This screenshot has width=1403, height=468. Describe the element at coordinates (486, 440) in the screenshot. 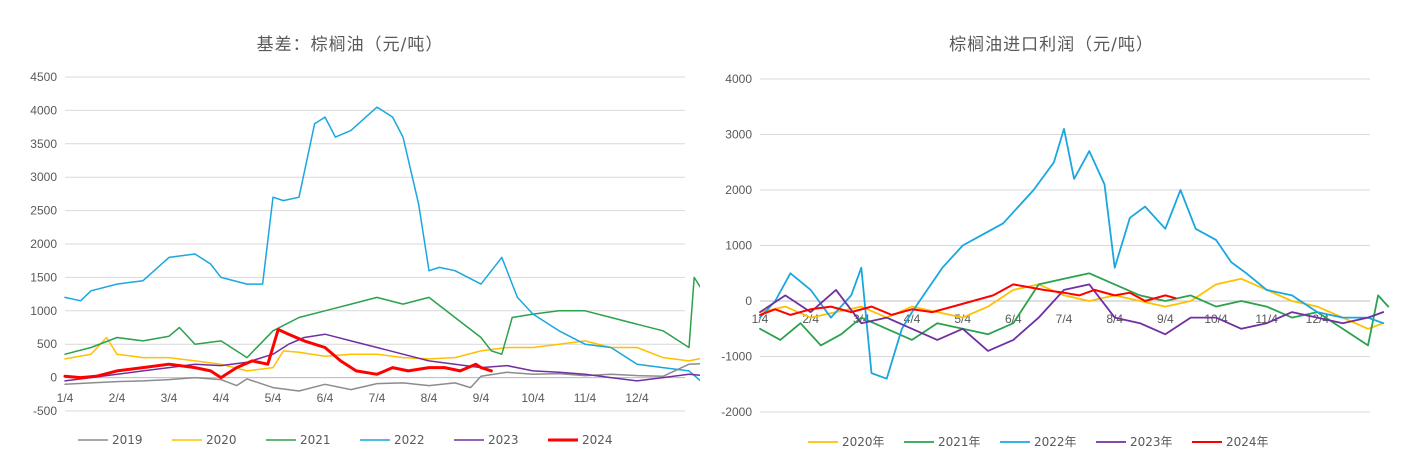

I see `legend-item: 2023` at that location.